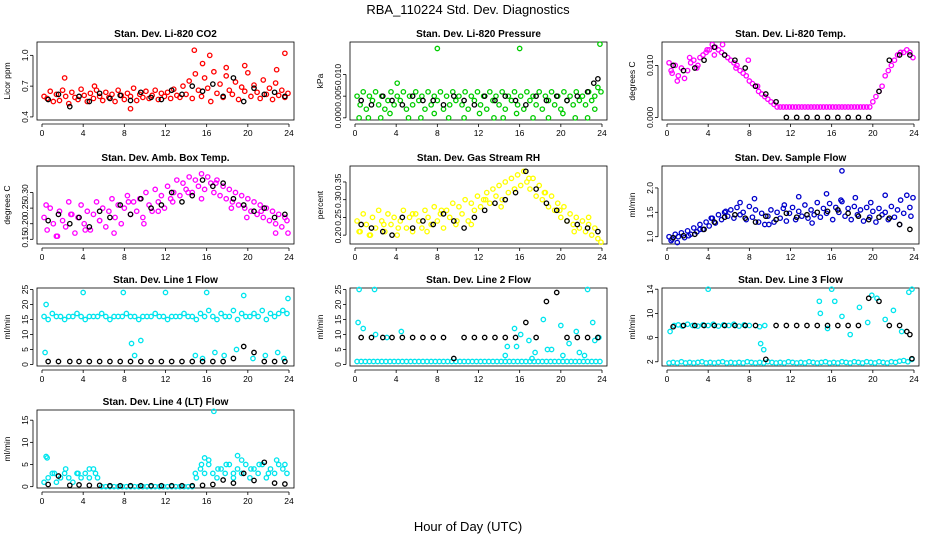  Describe the element at coordinates (790, 34) in the screenshot. I see `panel-title: Stan. Dev. Li-820 Temp.` at that location.